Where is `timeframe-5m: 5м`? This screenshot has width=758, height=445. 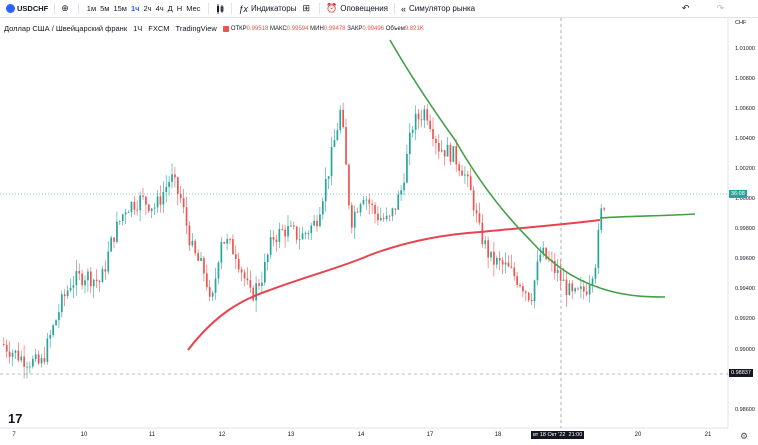 timeframe-5m: 5м is located at coordinates (105, 8).